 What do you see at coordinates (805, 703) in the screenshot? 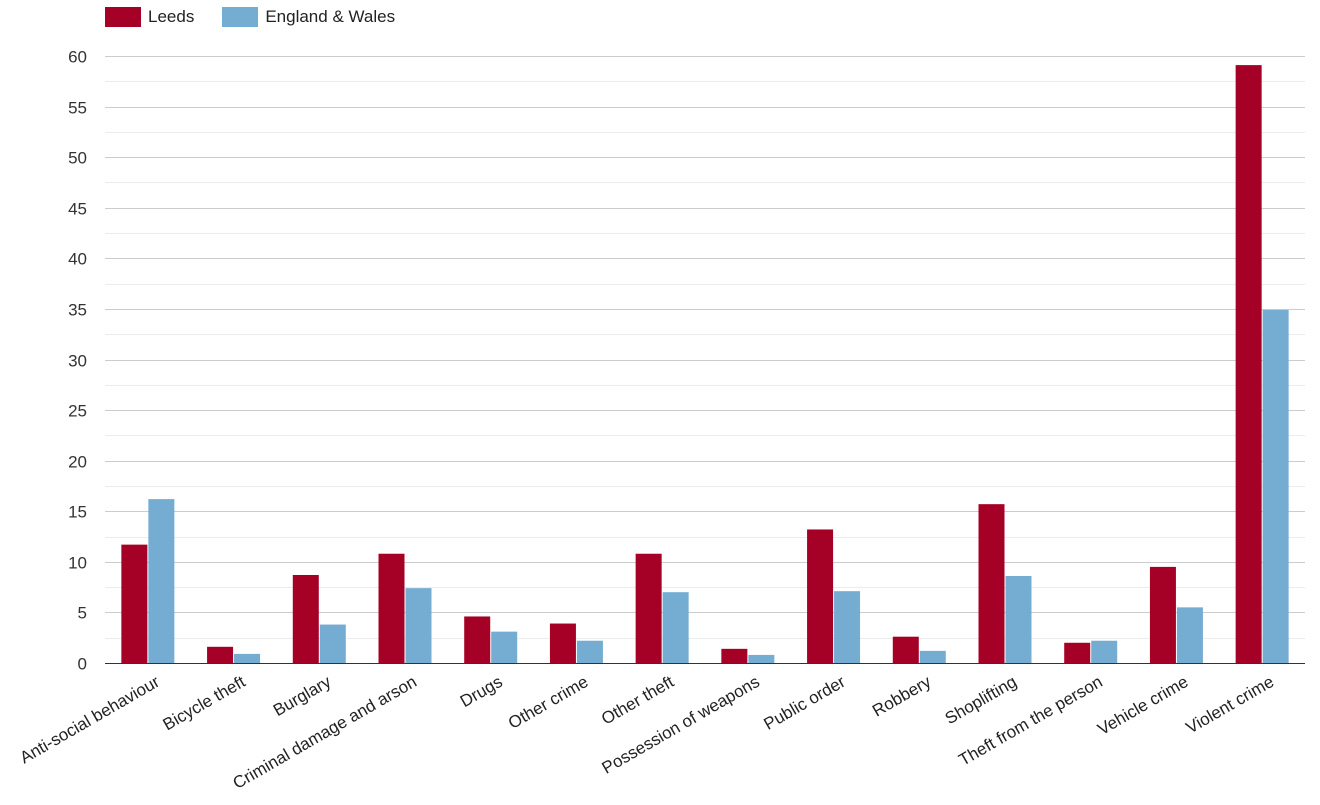
I see `x-tick-label: Public order` at bounding box center [805, 703].